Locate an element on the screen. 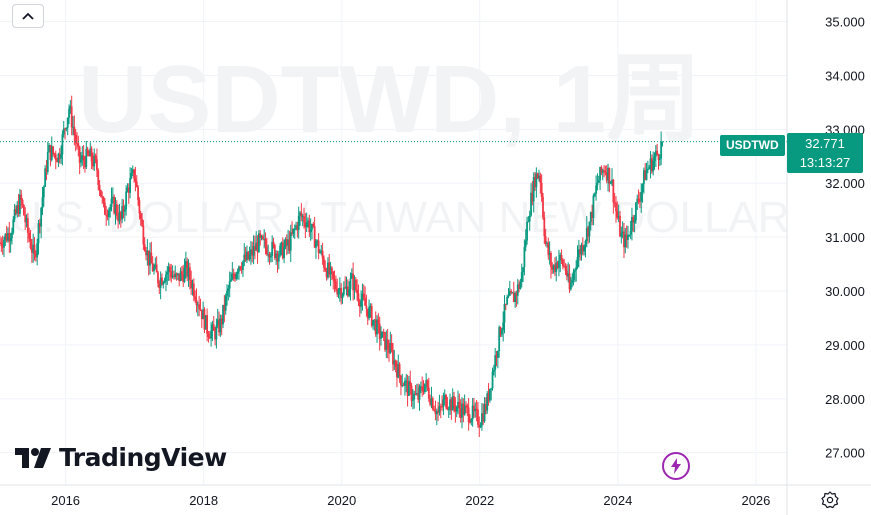 The height and width of the screenshot is (515, 871). x-tick-label: 2022 is located at coordinates (479, 500).